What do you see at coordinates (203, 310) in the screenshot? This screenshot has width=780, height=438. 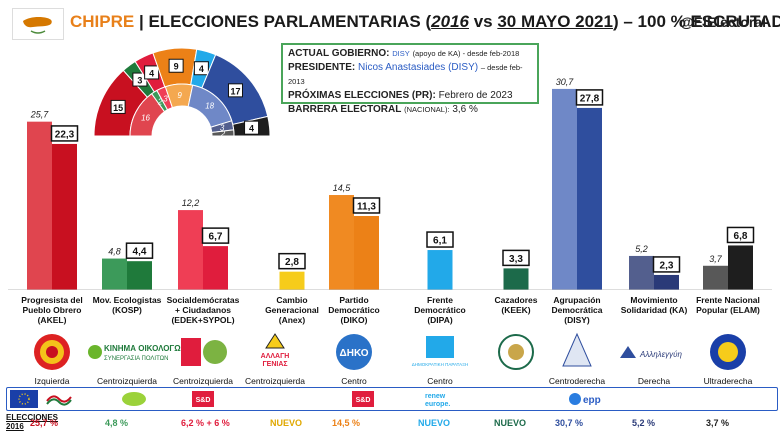 I see `party-label: Socialdemócratas + Ciudadanos (EDEK+SYPOL)` at bounding box center [203, 310].